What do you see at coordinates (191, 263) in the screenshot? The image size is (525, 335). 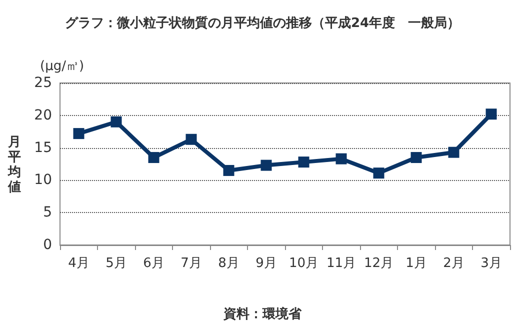 I see `x-tick-label: 7月` at bounding box center [191, 263].